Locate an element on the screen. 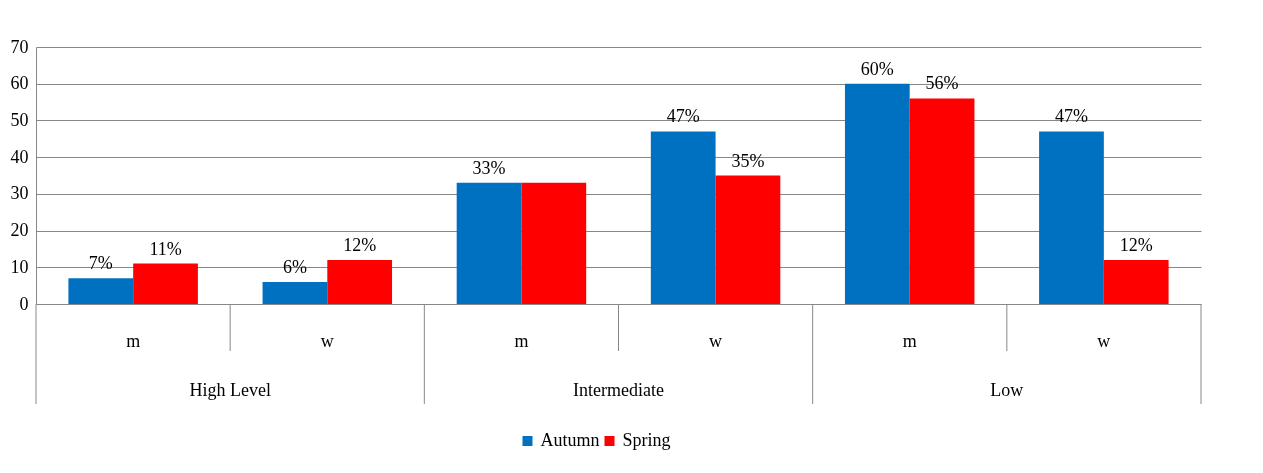 Image resolution: width=1263 pixels, height=473 pixels. text: Intermediate is located at coordinates (618, 390).